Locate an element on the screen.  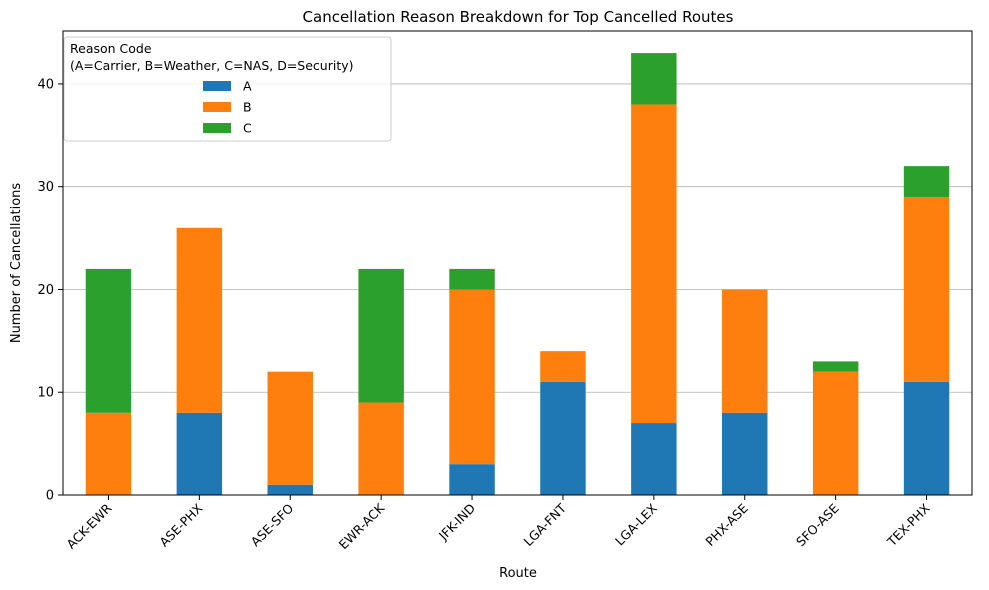
bar-B-JFK-IND is located at coordinates (472, 377).